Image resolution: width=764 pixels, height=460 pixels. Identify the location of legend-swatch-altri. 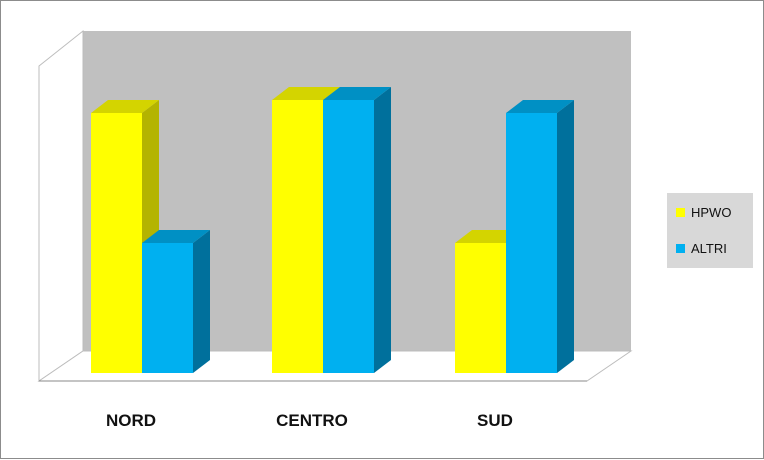
(680, 248).